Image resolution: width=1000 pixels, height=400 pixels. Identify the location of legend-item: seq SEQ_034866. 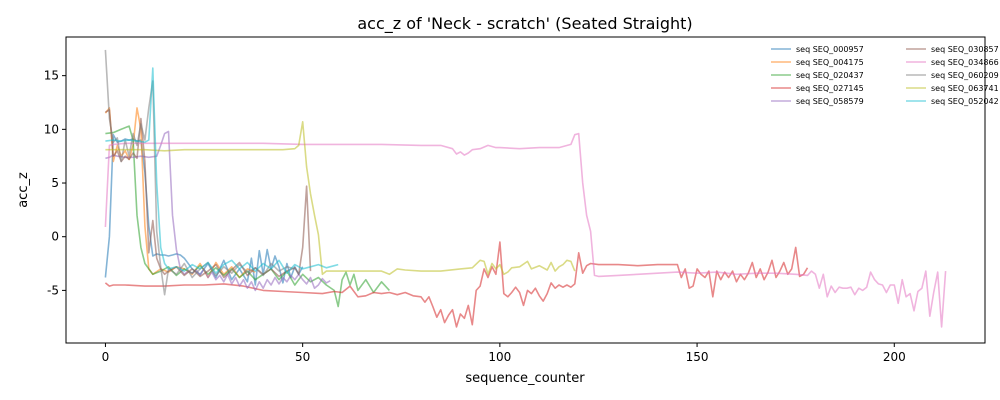
(952, 62).